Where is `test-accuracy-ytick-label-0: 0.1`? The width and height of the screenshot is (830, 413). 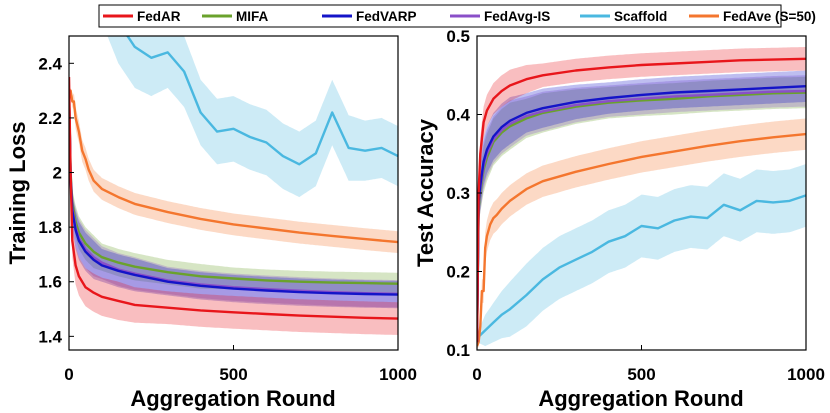 test-accuracy-ytick-label-0: 0.1 is located at coordinates (458, 350).